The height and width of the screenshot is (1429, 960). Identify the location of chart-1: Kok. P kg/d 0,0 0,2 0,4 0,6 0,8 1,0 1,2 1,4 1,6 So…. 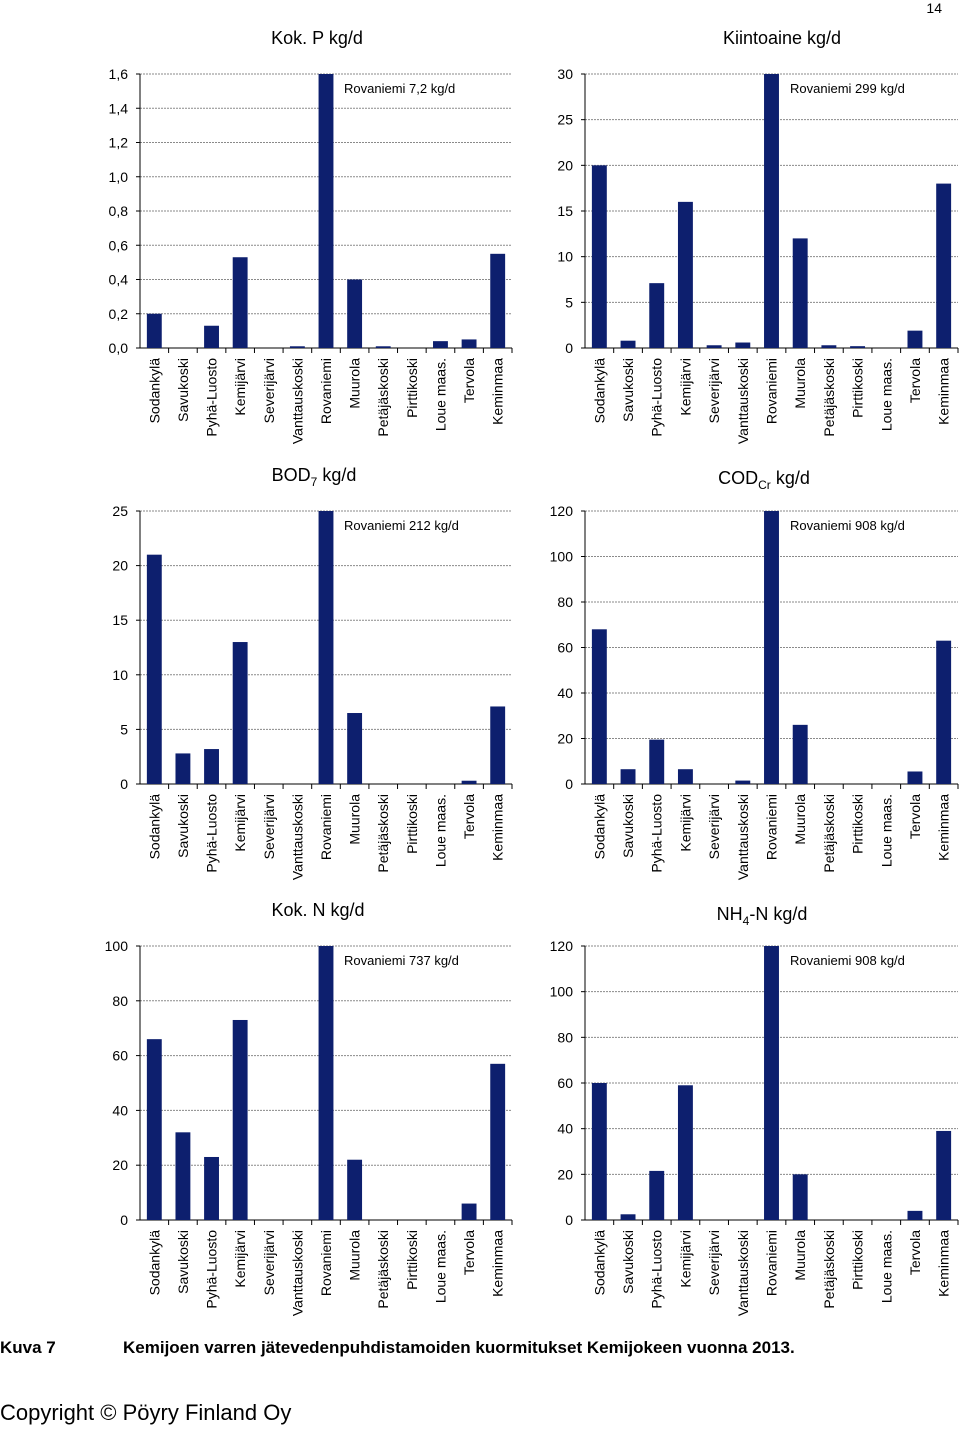
(311, 236).